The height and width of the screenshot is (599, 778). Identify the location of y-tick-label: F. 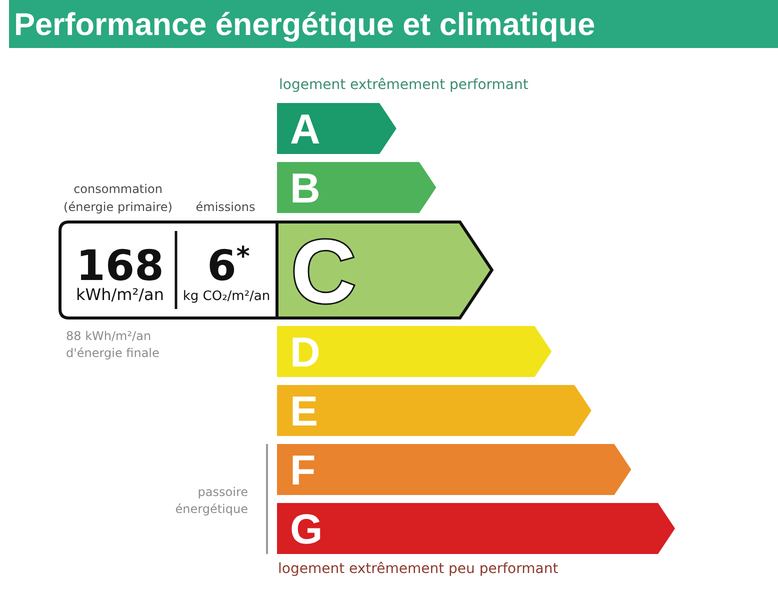
(303, 470).